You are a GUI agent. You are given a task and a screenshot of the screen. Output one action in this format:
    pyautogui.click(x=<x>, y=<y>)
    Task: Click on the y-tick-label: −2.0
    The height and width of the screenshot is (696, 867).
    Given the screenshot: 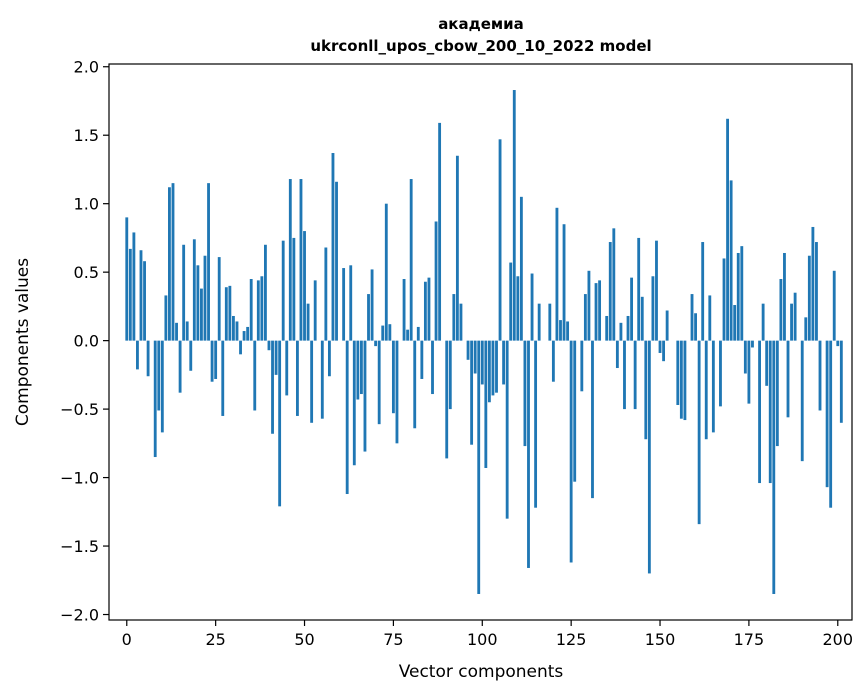 What is the action you would take?
    pyautogui.click(x=79, y=615)
    